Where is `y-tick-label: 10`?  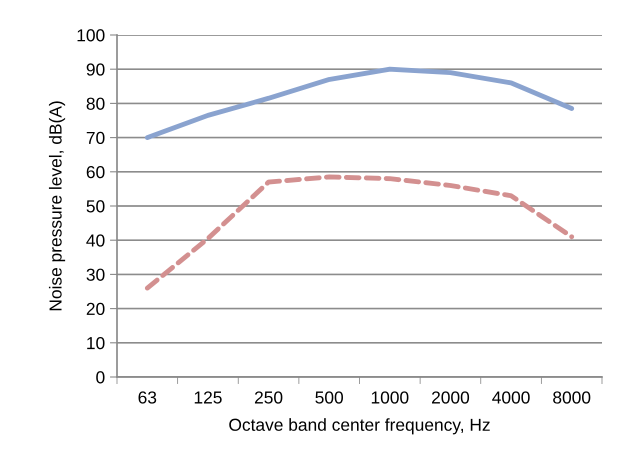 y-tick-label: 10 is located at coordinates (96, 343).